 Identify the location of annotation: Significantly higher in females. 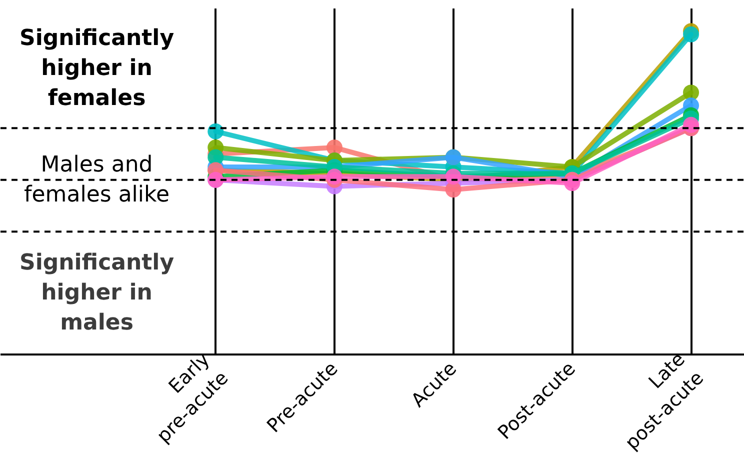
(96, 68).